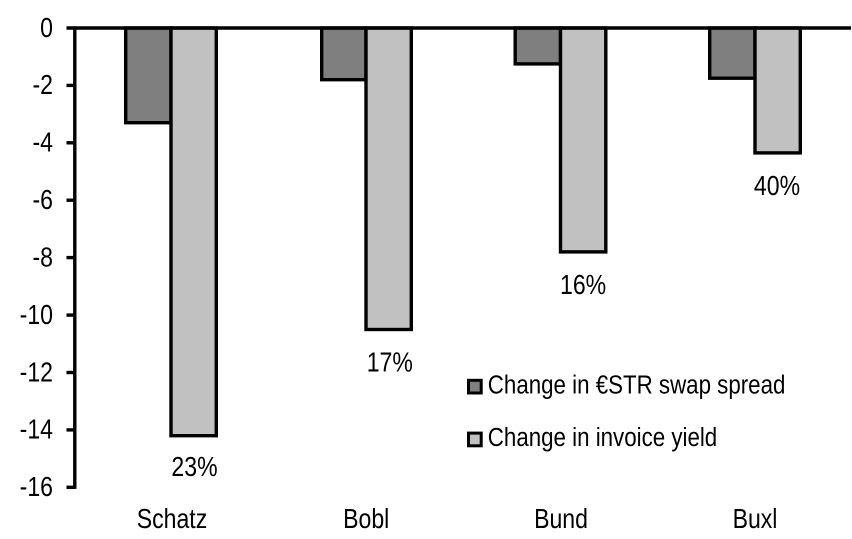 The width and height of the screenshot is (852, 539). What do you see at coordinates (777, 186) in the screenshot?
I see `svg-text: 40%` at bounding box center [777, 186].